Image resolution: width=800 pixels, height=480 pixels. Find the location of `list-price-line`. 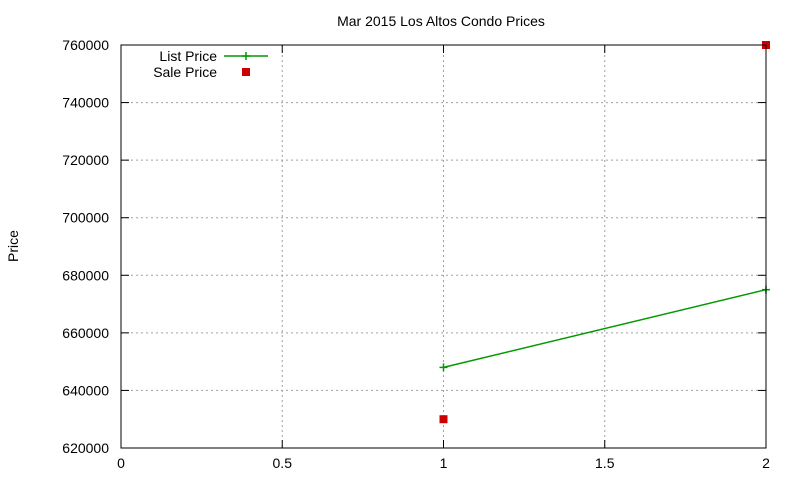

list-price-line is located at coordinates (605, 328).